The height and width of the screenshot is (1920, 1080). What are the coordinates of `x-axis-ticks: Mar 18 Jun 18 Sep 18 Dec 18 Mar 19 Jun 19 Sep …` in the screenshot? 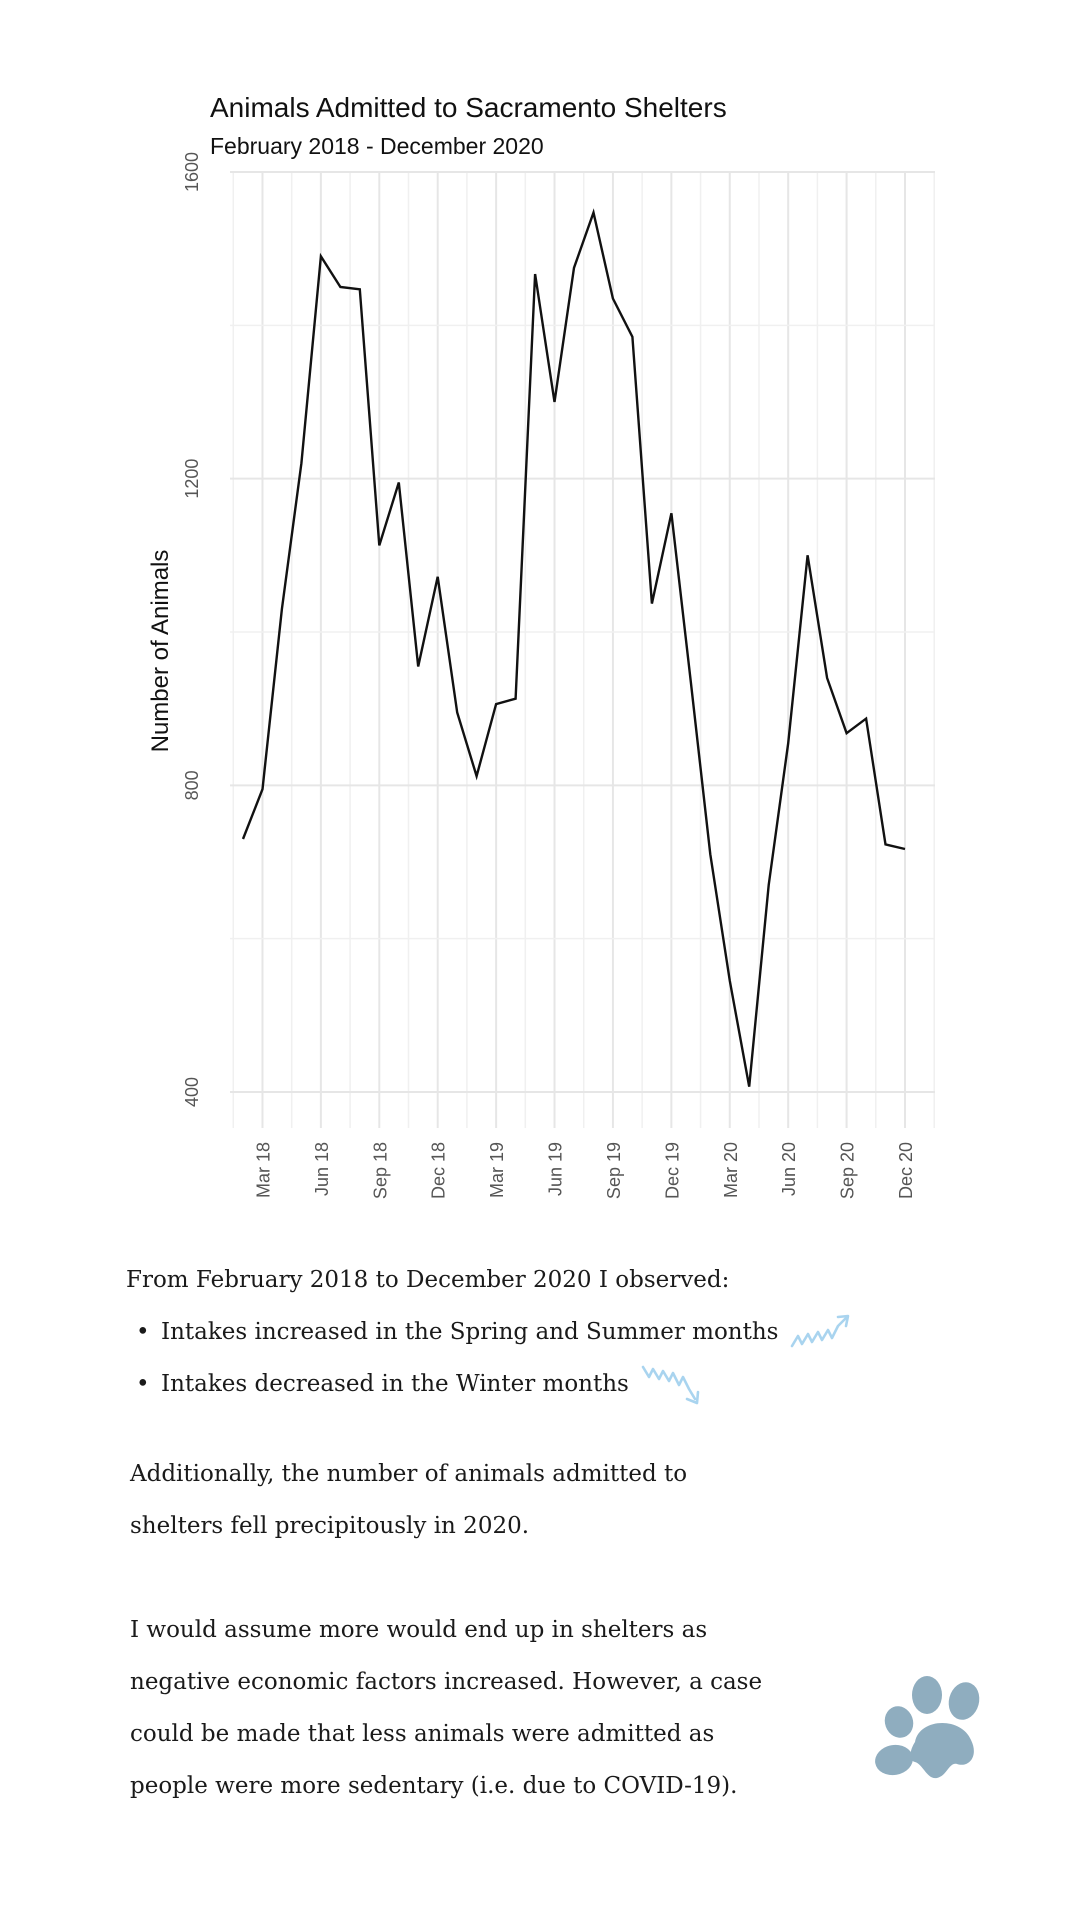 It's located at (584, 1170).